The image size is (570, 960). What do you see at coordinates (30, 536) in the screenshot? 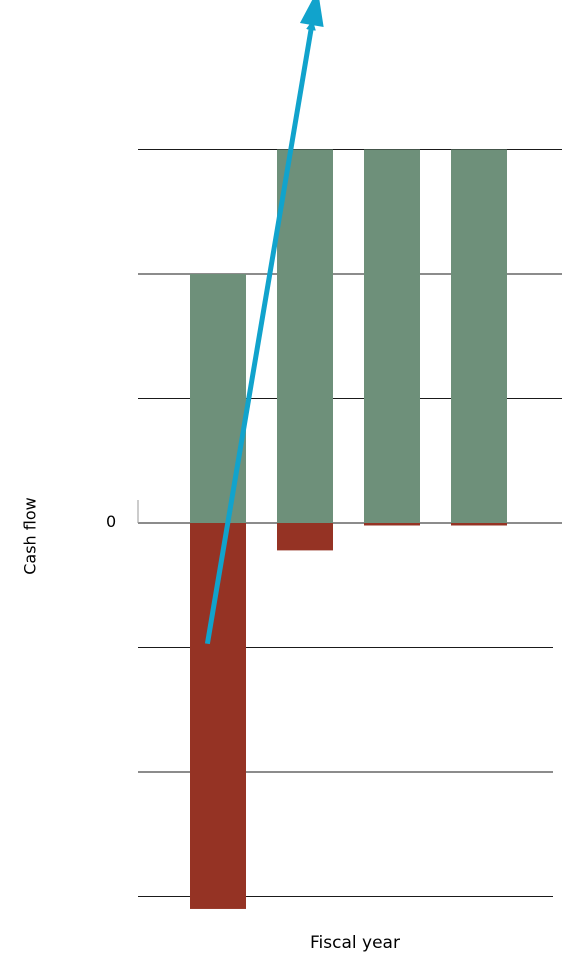
I see `y-axis-label: Cash flow` at bounding box center [30, 536].